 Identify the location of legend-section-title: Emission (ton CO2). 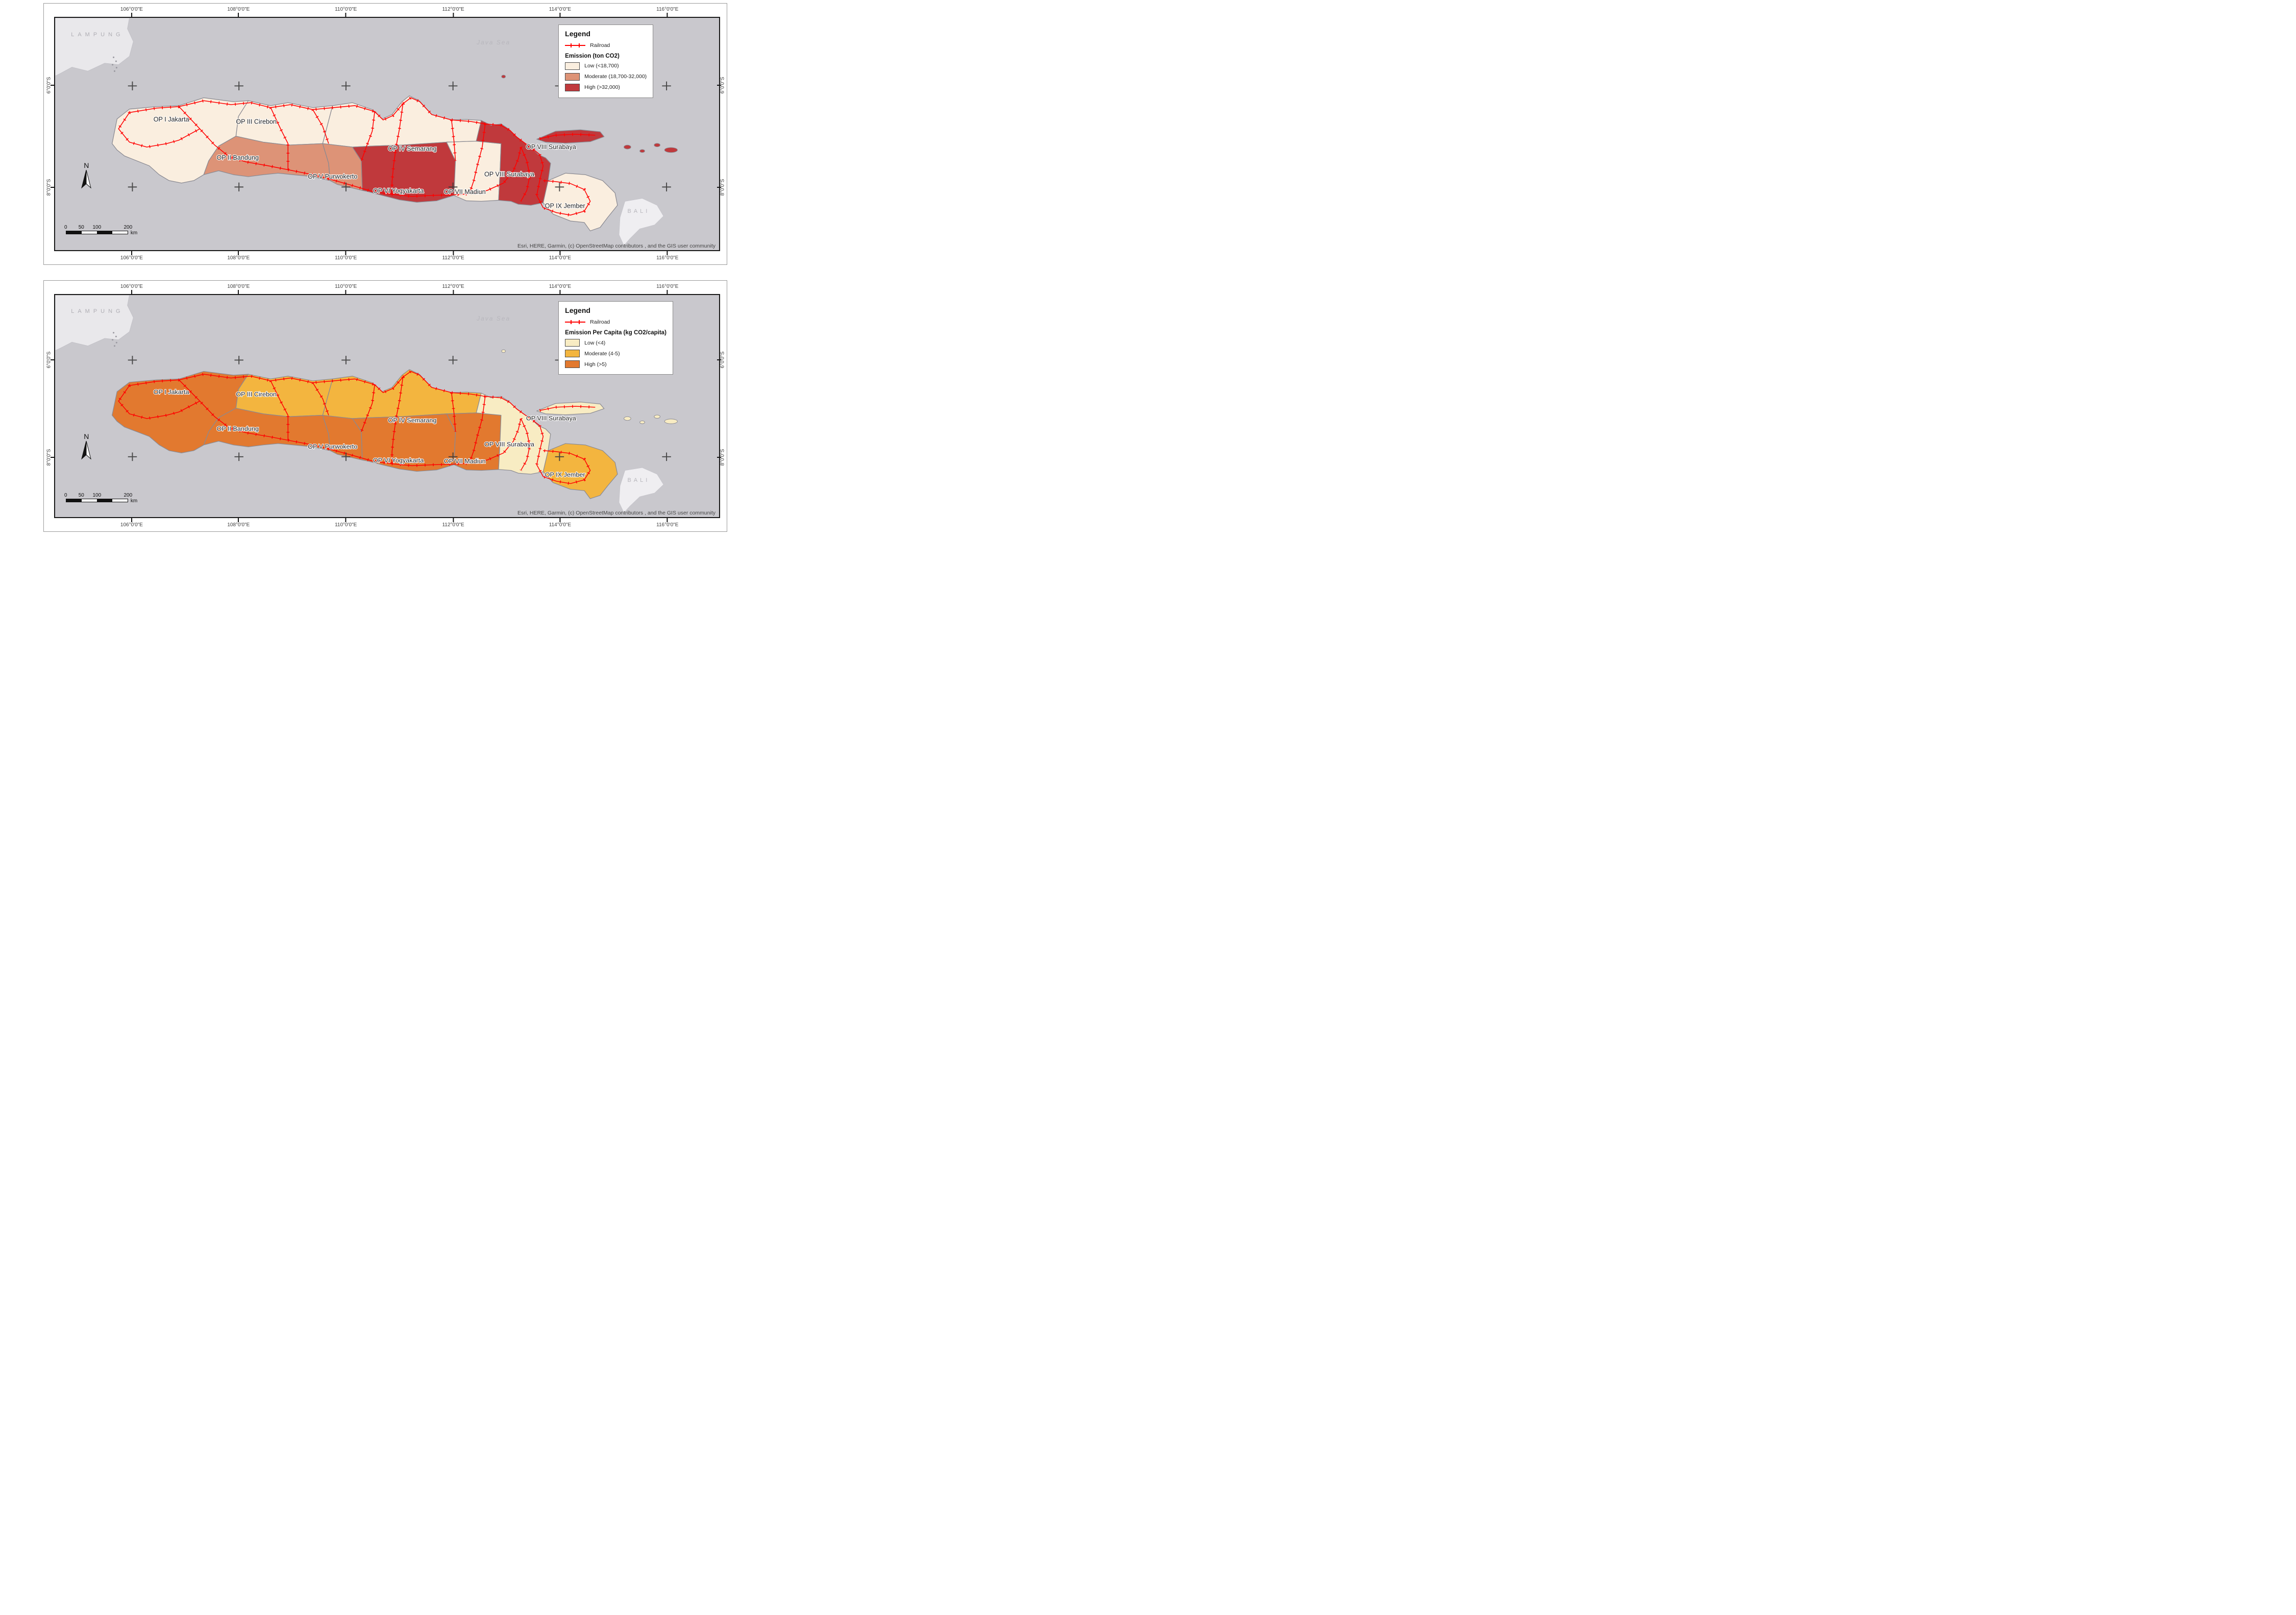
(592, 56).